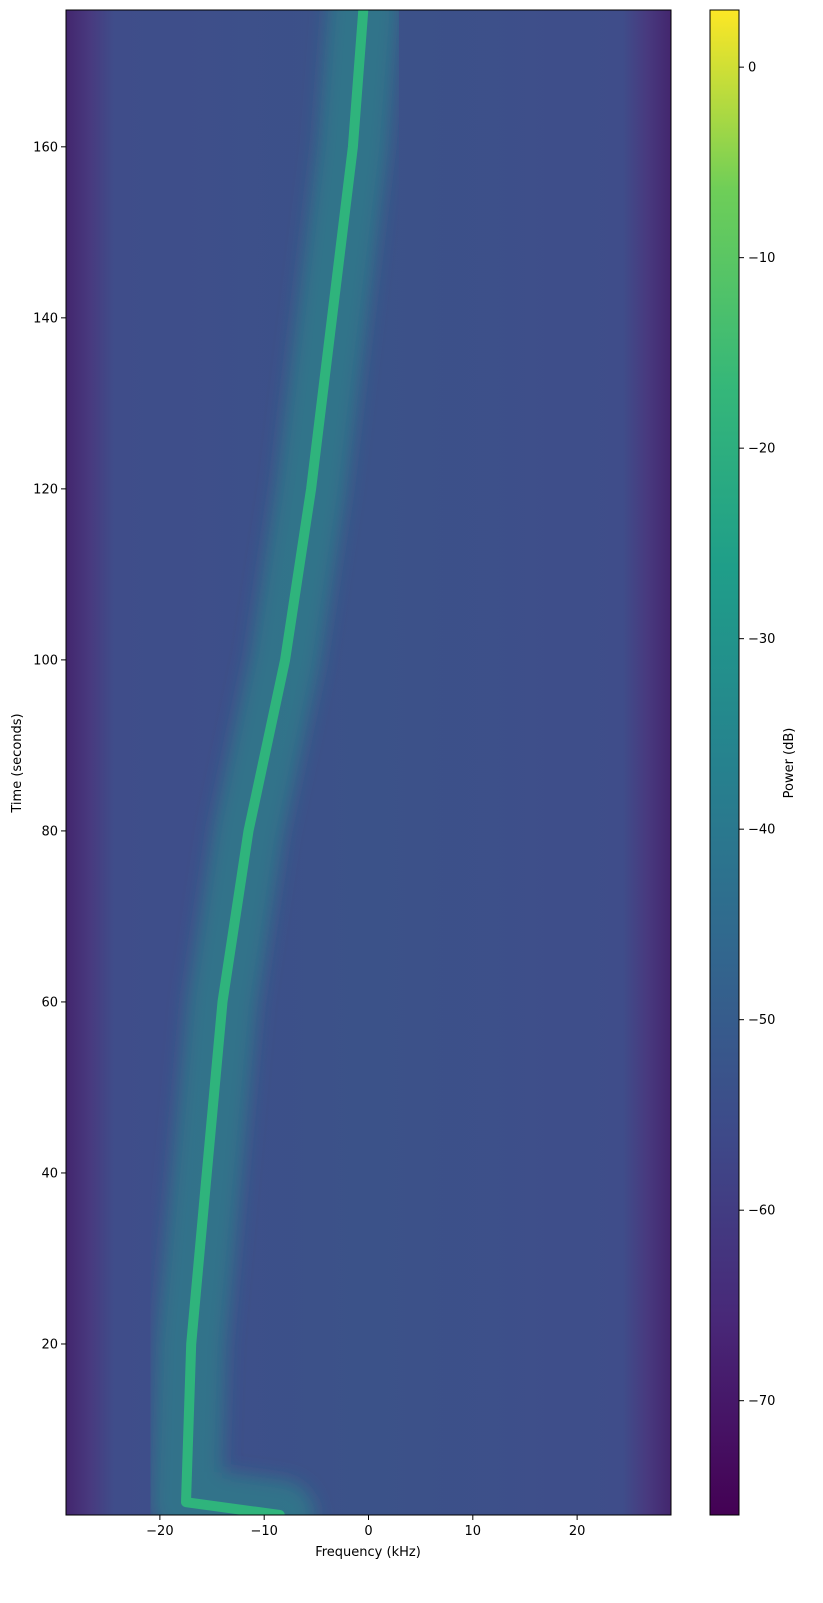  I want to click on y-tick-label: 60, so click(49, 1002).